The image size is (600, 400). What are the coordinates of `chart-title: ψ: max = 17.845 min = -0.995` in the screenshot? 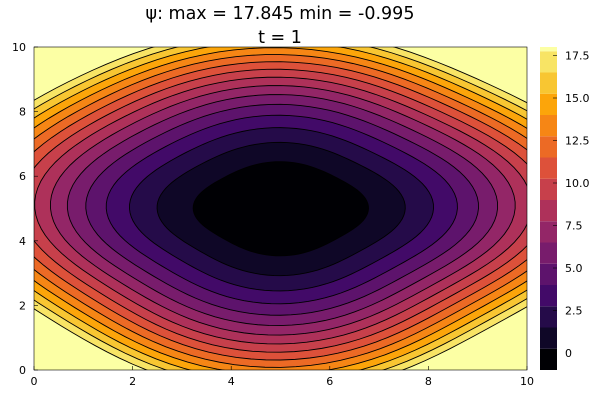 It's located at (280, 14).